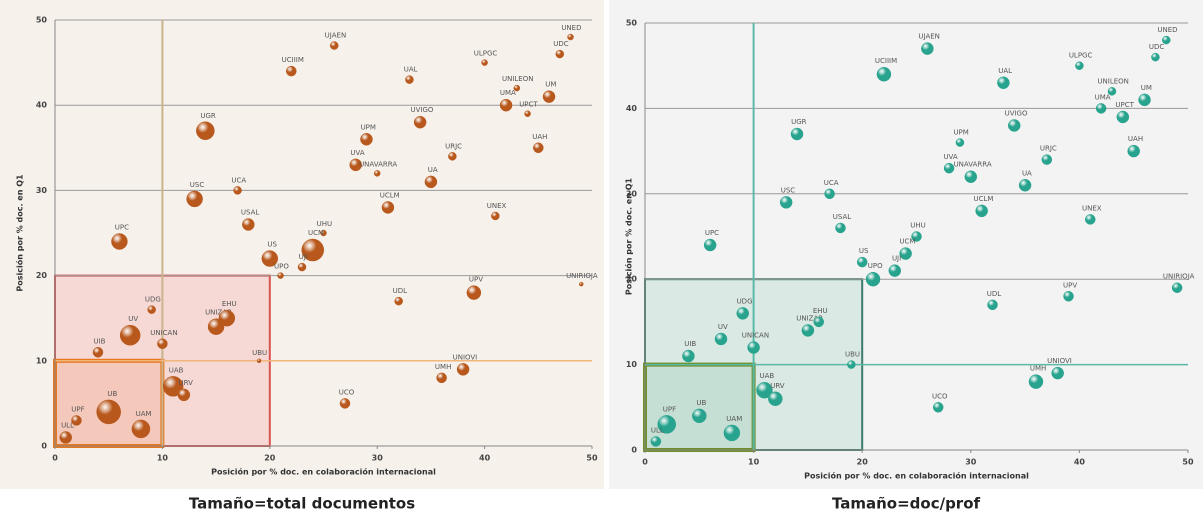 This screenshot has height=516, width=1203. What do you see at coordinates (281, 267) in the screenshot?
I see `point-label: UPO` at bounding box center [281, 267].